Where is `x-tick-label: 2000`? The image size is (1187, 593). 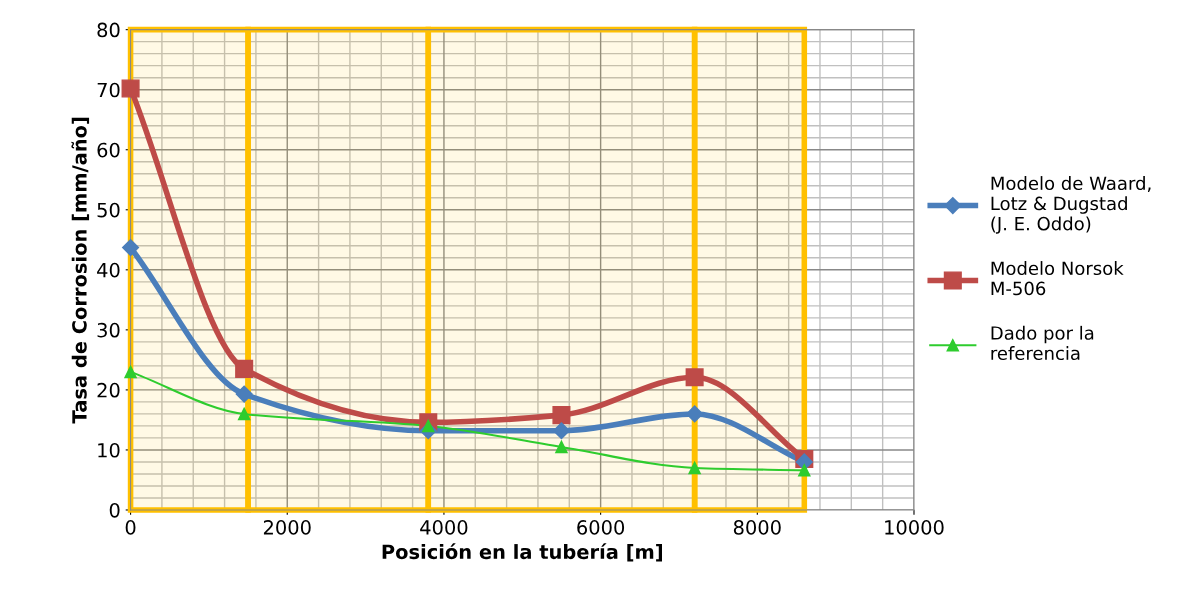
x-tick-label: 2000 is located at coordinates (287, 527).